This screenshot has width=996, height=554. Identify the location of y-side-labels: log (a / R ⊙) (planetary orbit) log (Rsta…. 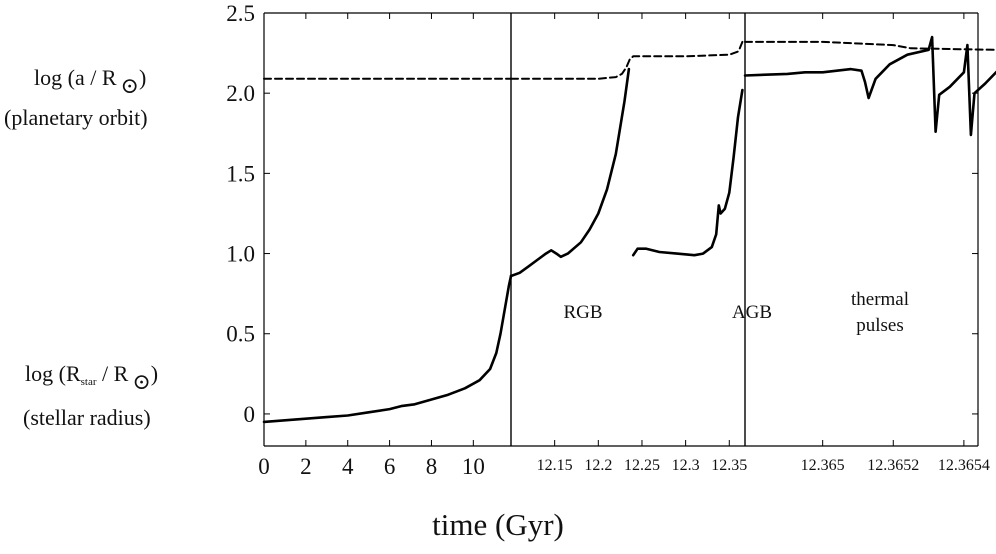
(81, 247).